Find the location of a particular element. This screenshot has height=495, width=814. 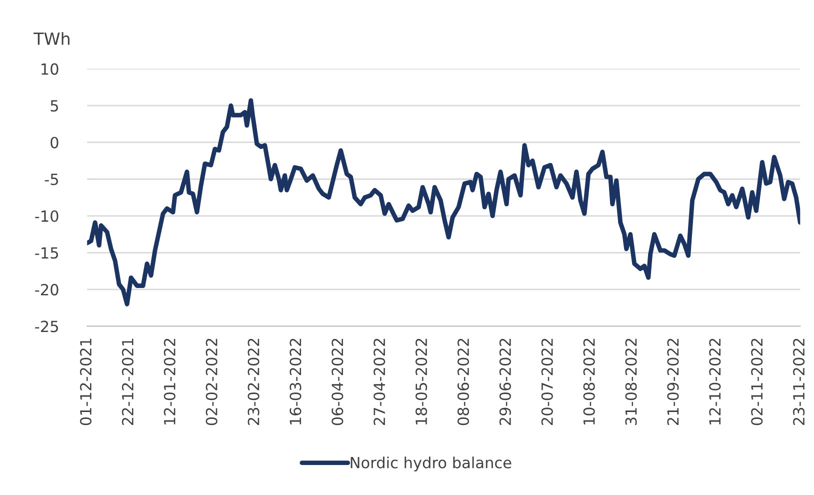

x-tick-label: 23-02-2022 is located at coordinates (254, 381).